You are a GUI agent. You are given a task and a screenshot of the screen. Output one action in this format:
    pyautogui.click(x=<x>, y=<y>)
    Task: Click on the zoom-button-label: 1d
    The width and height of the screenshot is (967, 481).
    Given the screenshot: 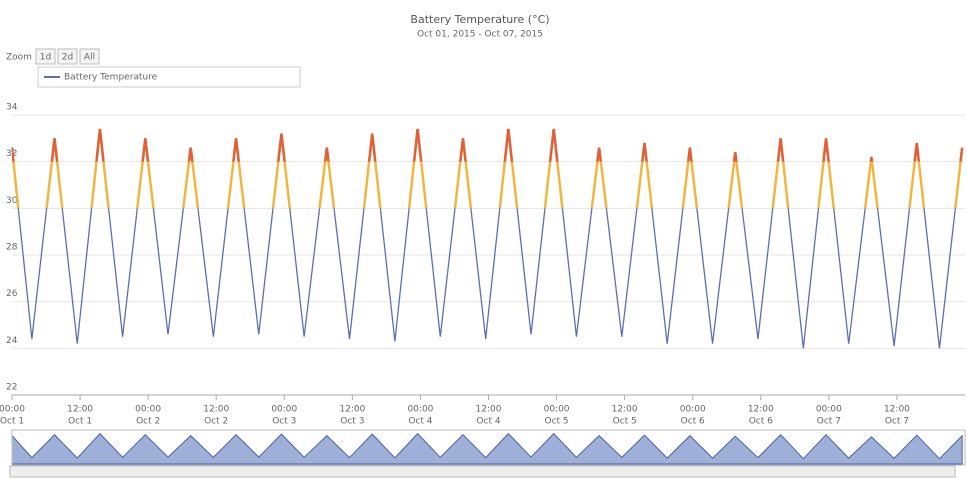 What is the action you would take?
    pyautogui.click(x=45, y=58)
    